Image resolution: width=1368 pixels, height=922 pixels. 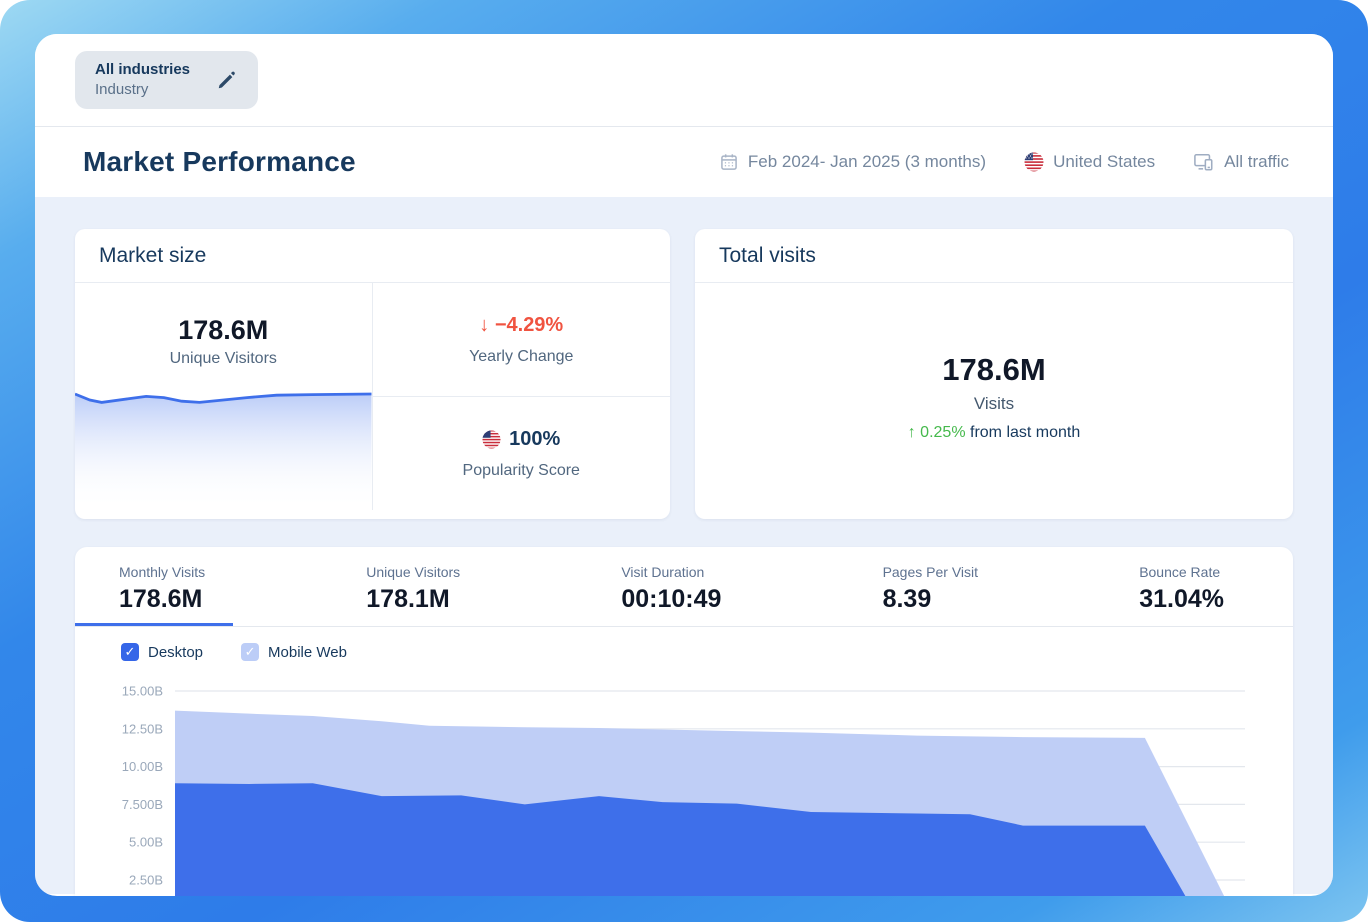 I want to click on unique-visitors-label: Unique Visitors, so click(x=223, y=358).